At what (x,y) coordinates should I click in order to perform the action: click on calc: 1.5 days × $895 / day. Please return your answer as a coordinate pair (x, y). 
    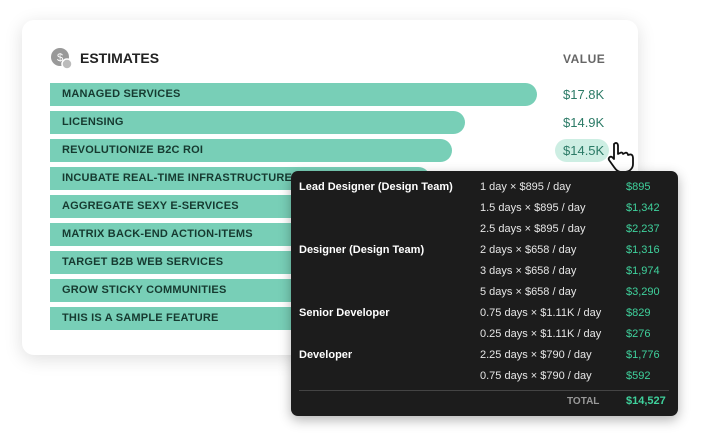
    Looking at the image, I should click on (533, 208).